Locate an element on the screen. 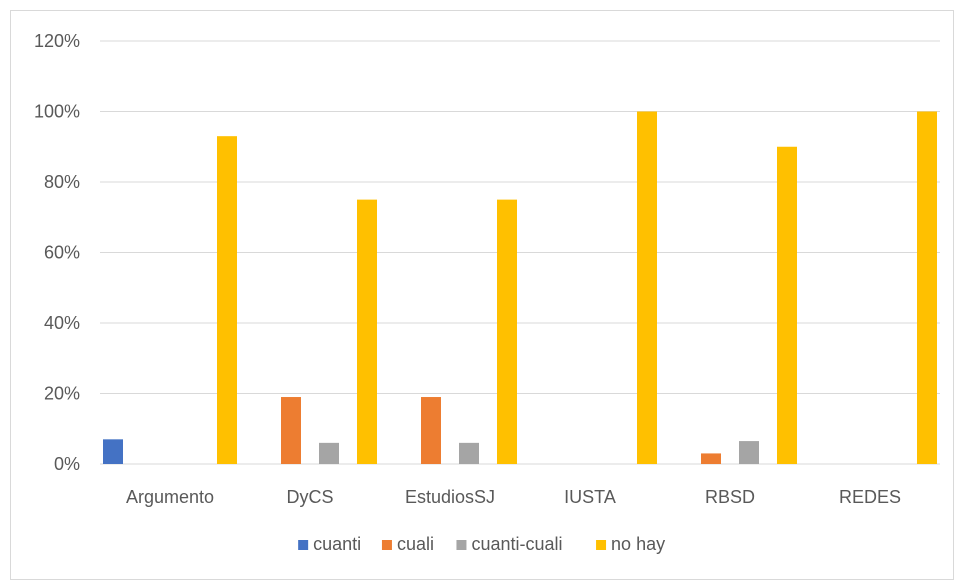  bar-cuali-EstudiosSJ is located at coordinates (431, 430).